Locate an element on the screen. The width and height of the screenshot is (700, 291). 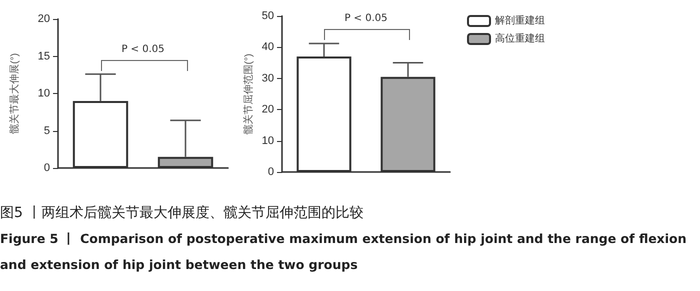
caption: 图5 丨两组术后髋关节最大伸展度、髋关节屈伸范围的比较 is located at coordinates (182, 213).